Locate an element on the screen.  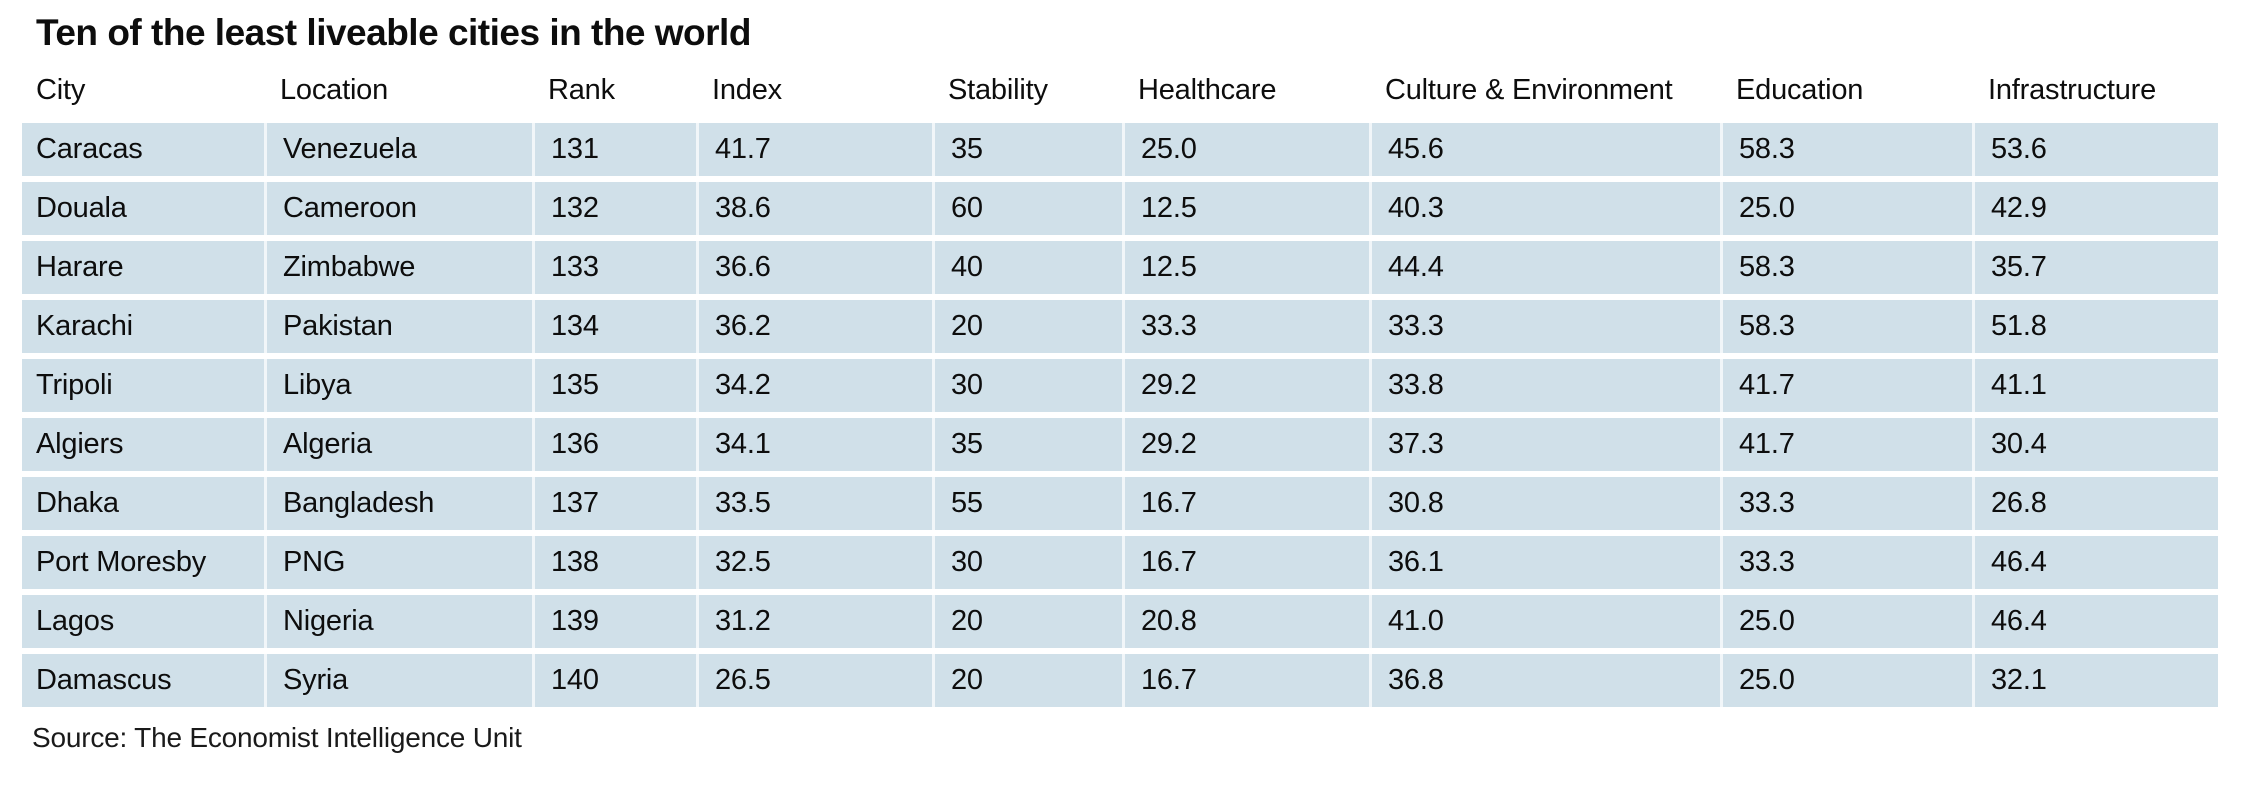
cell-city: Harare is located at coordinates (143, 267).